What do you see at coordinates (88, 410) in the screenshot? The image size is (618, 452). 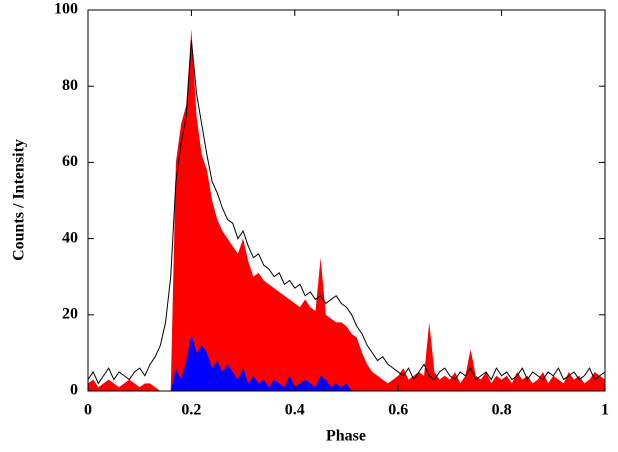 I see `x-tick-label: 0` at bounding box center [88, 410].